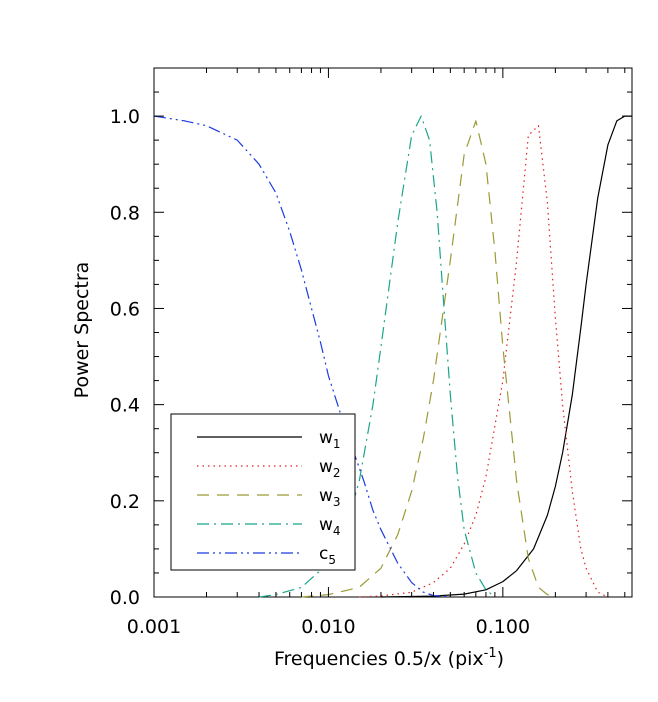 This screenshot has width=658, height=702. What do you see at coordinates (330, 439) in the screenshot?
I see `legend-entry: w1` at bounding box center [330, 439].